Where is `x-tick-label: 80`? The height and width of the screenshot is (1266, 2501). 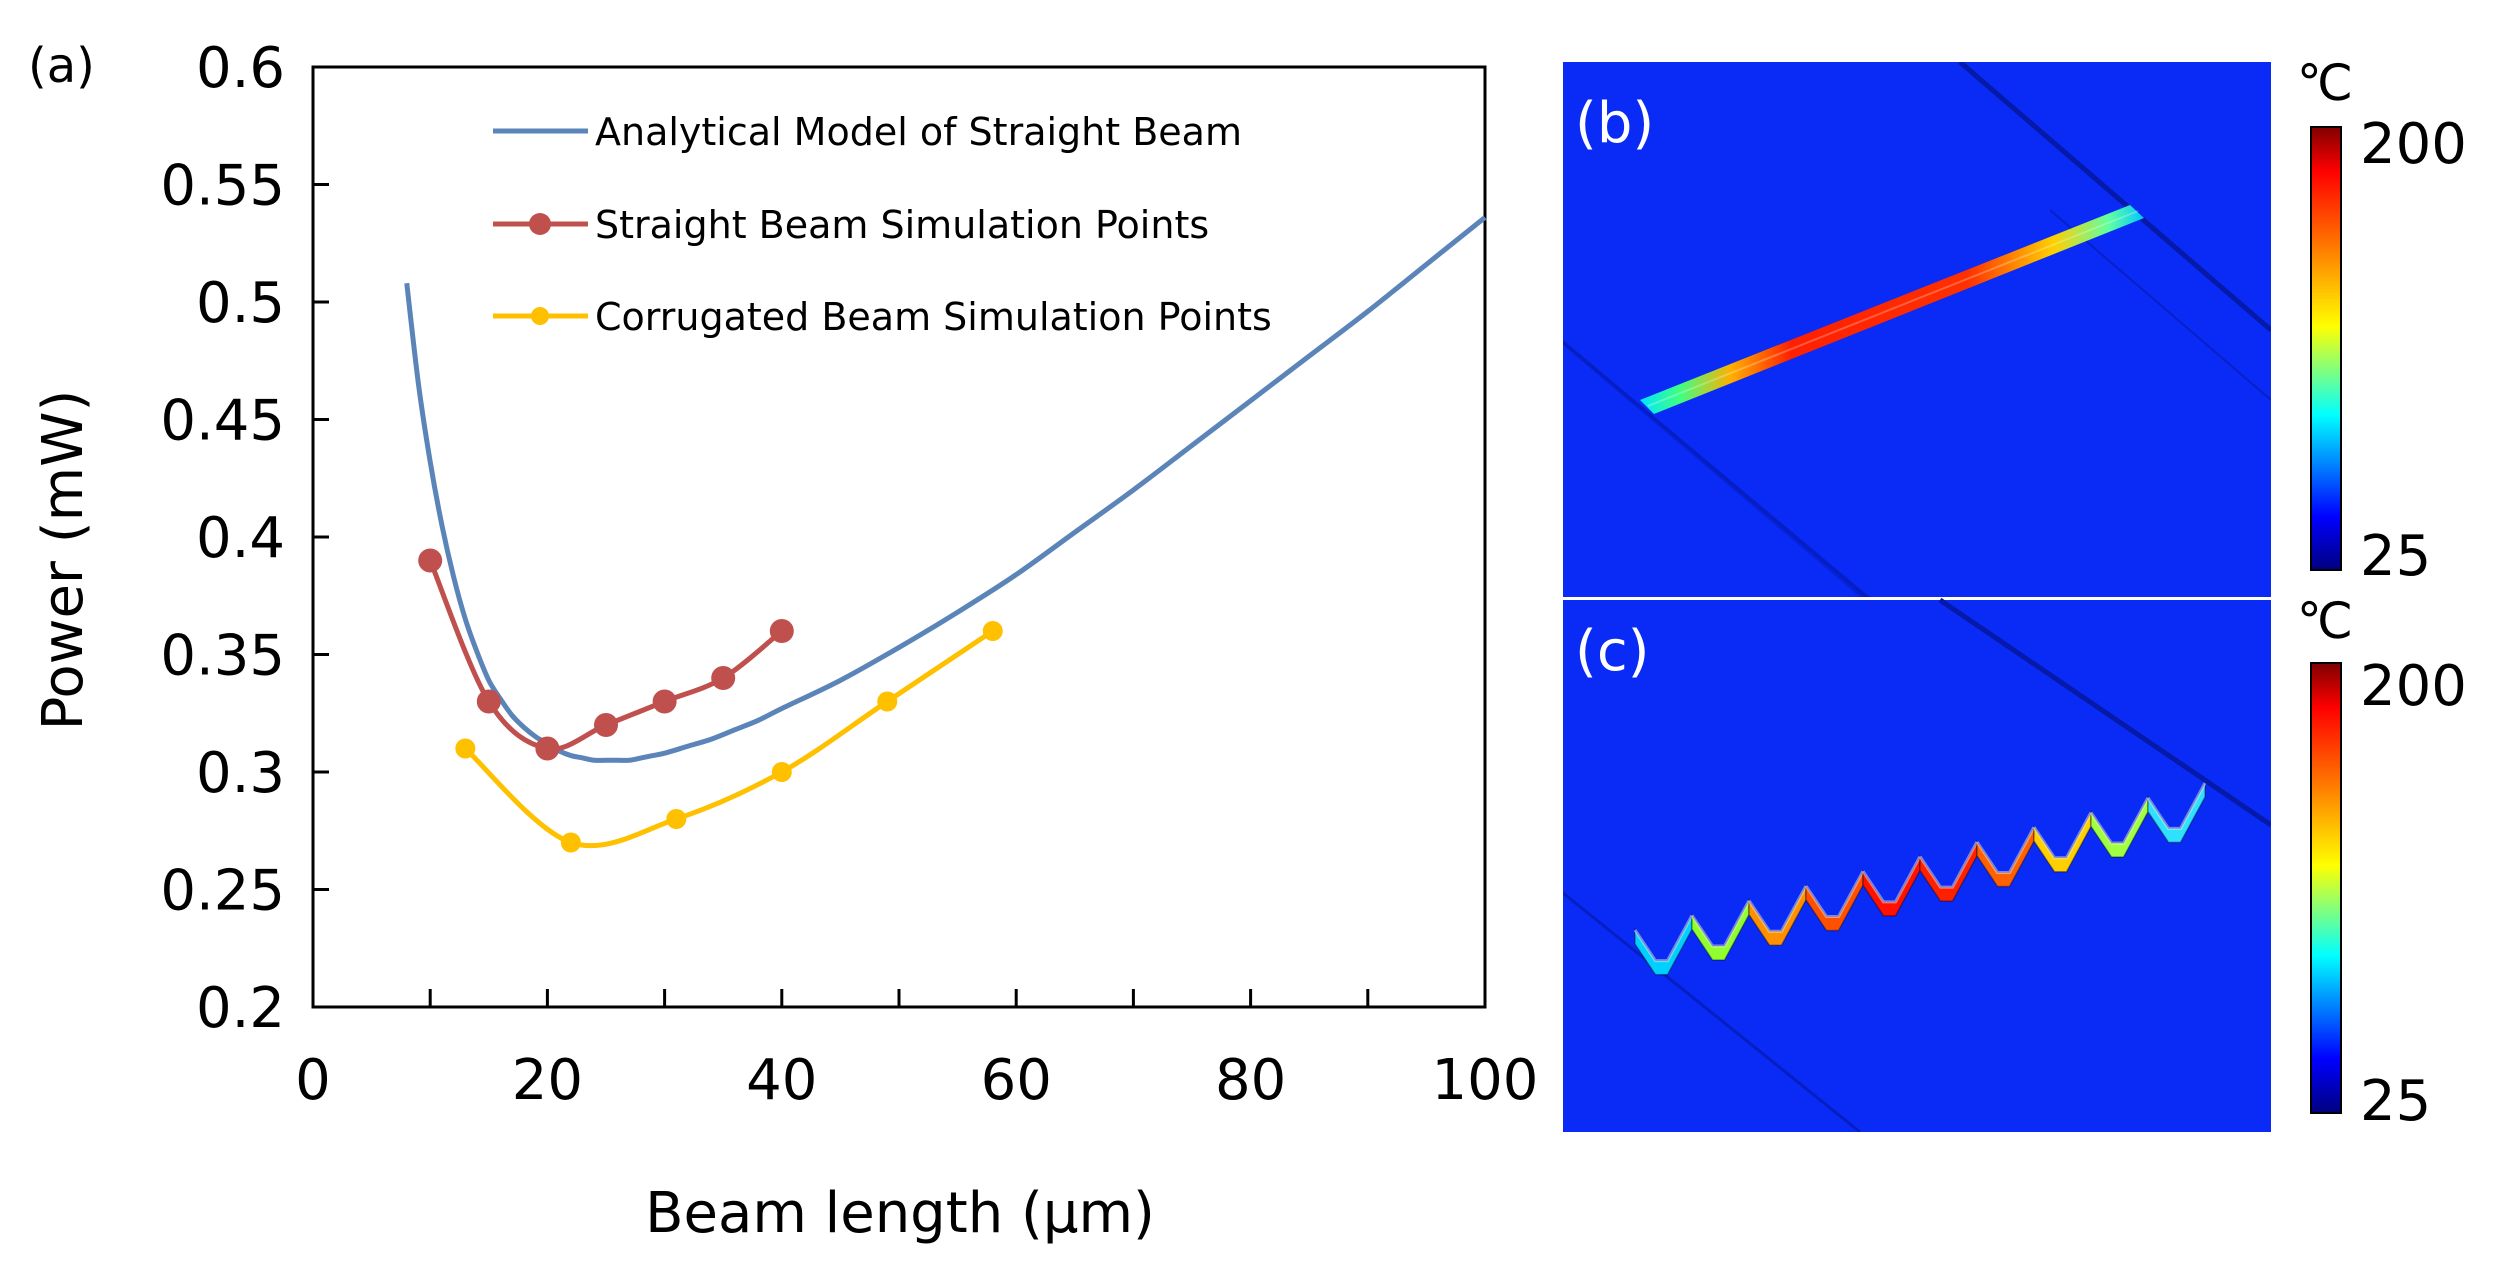 x-tick-label: 80 is located at coordinates (1250, 1080).